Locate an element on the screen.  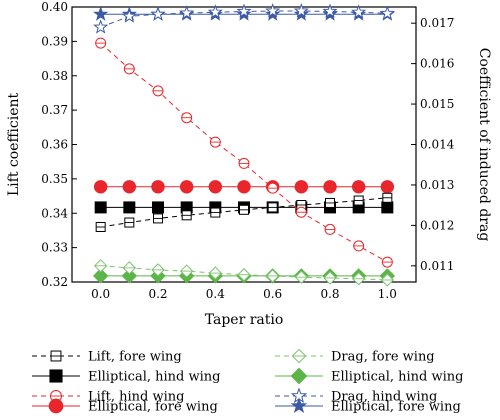
series-line is located at coordinates (244, 273).